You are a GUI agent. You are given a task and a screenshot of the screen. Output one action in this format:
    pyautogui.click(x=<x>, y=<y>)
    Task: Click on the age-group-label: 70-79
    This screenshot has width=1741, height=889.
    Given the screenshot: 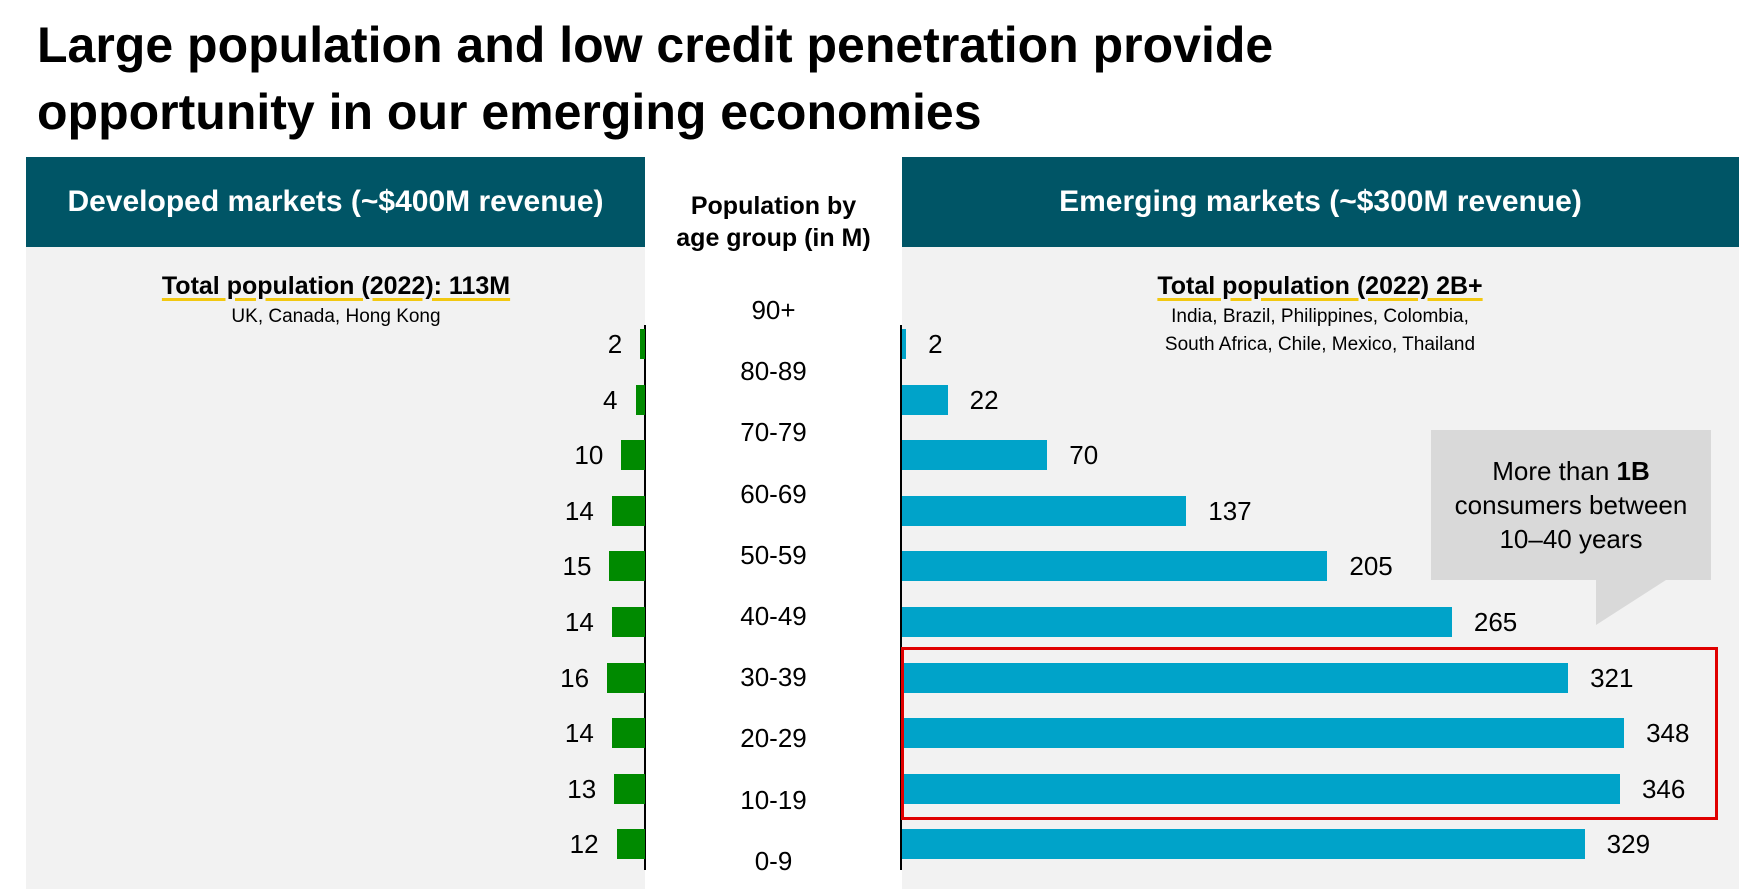 What is the action you would take?
    pyautogui.click(x=773, y=432)
    